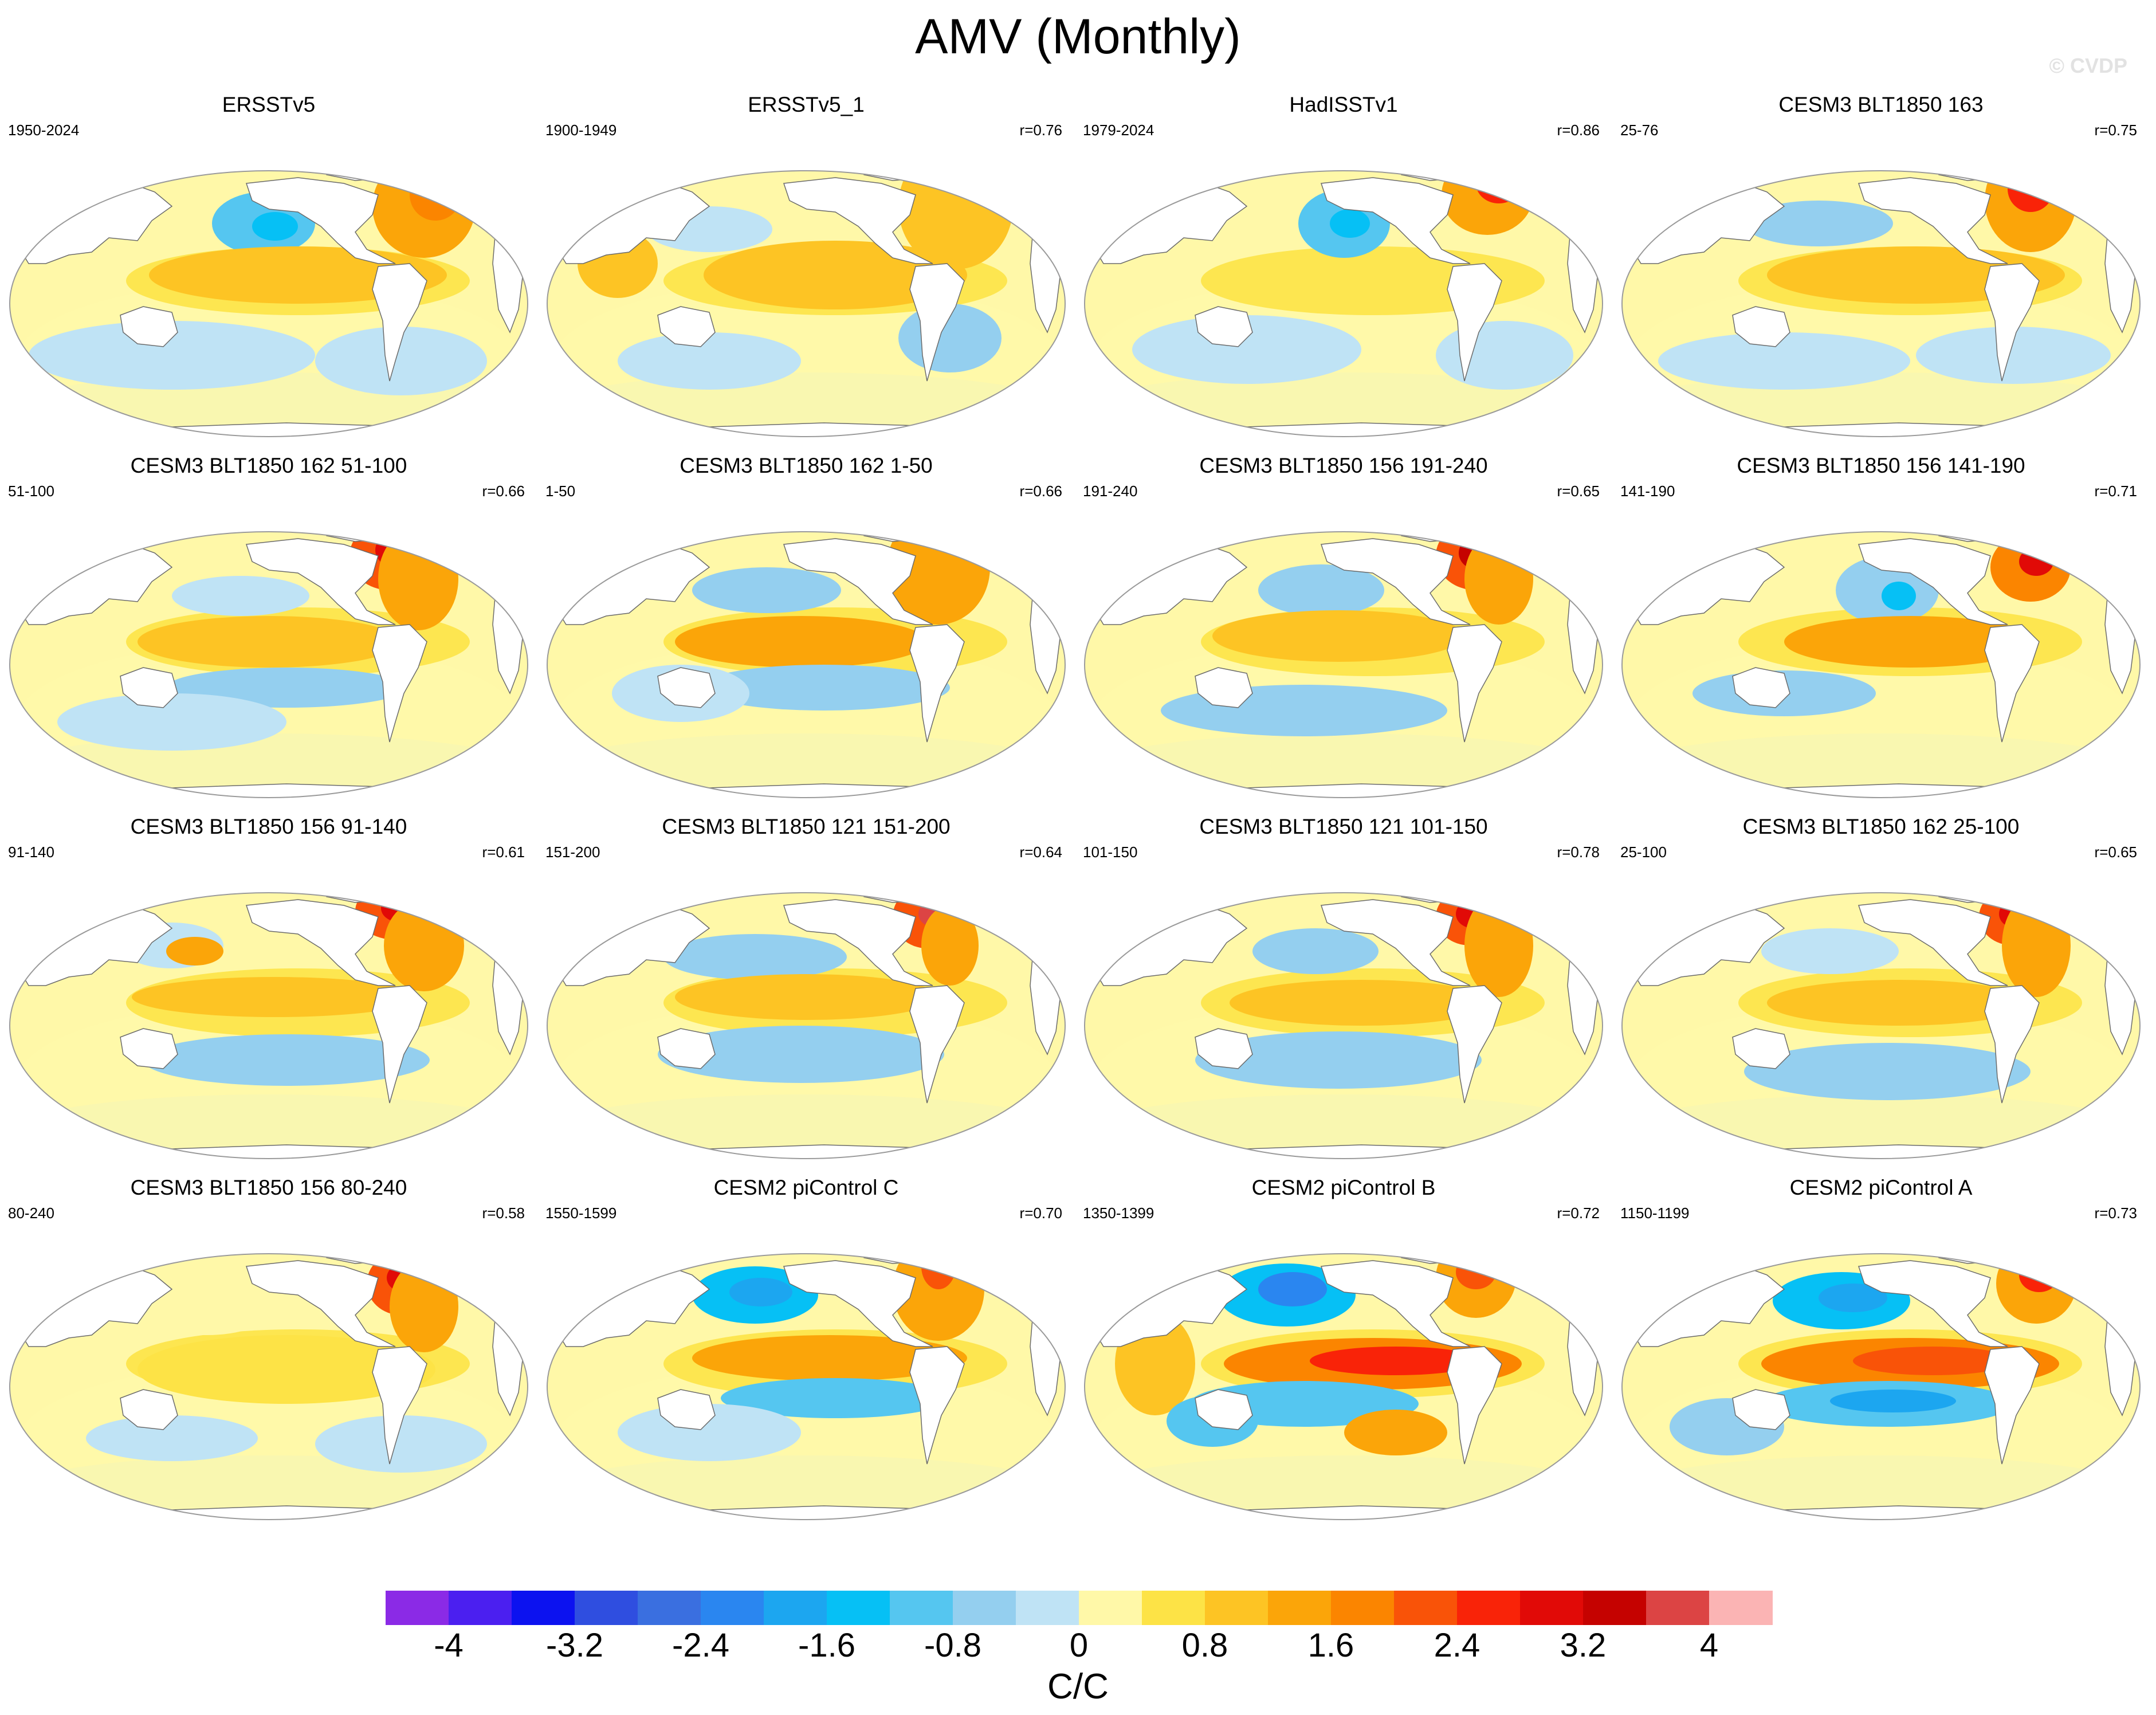 The width and height of the screenshot is (2156, 1715). I want to click on panel-title: HadISSTv1, so click(1343, 104).